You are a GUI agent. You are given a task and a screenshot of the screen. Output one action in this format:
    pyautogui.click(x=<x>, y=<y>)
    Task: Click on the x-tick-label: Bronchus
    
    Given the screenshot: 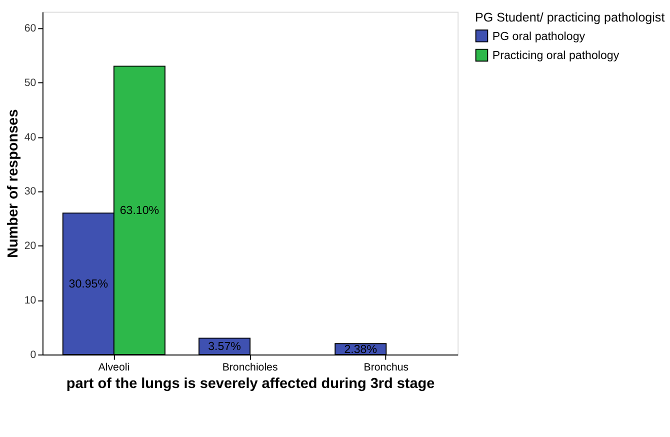 What is the action you would take?
    pyautogui.click(x=386, y=367)
    